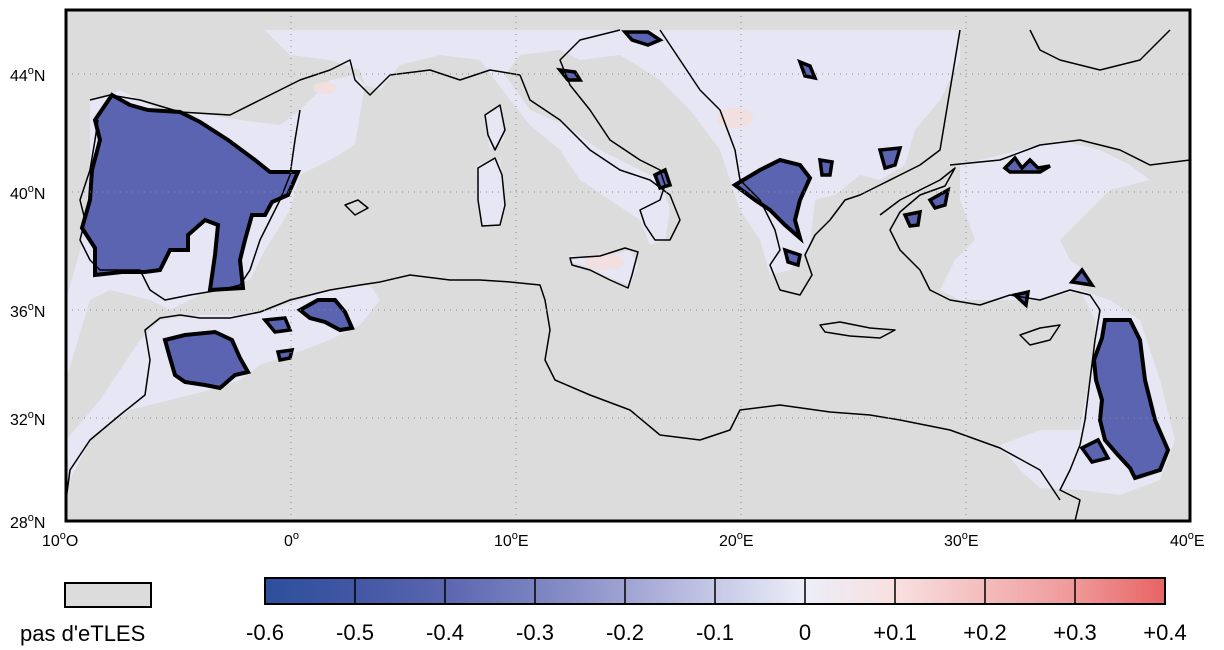 The height and width of the screenshot is (650, 1224). Describe the element at coordinates (1187, 540) in the screenshot. I see `lon-label-40E: 40oE` at that location.